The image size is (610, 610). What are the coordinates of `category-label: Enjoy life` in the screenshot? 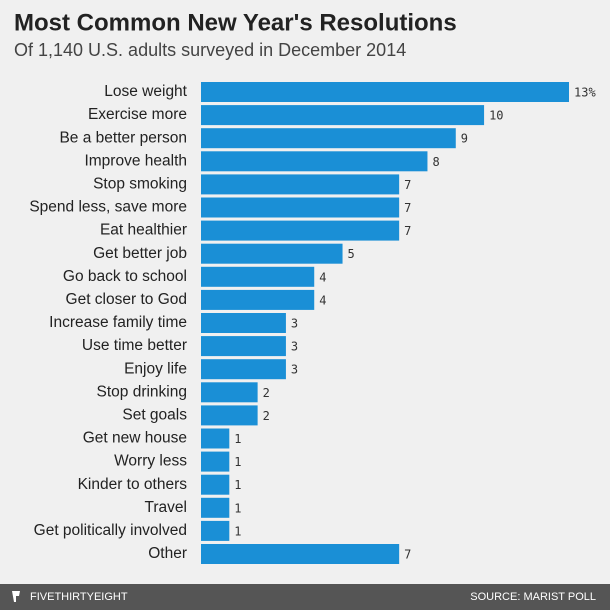 It's located at (155, 368).